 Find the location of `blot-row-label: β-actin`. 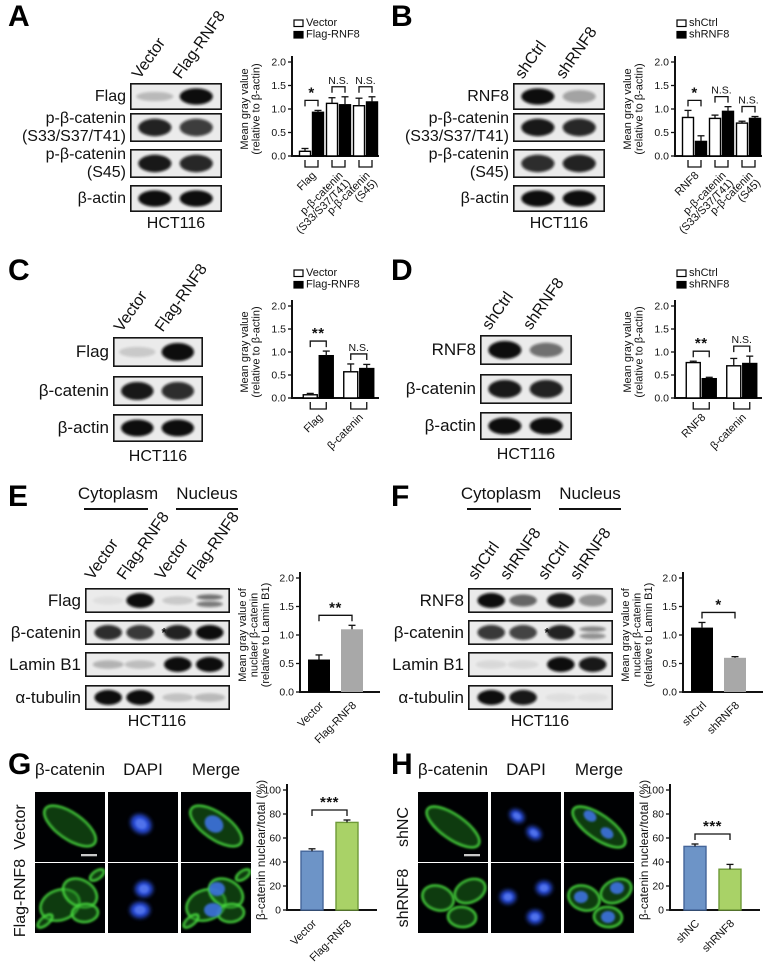

blot-row-label: β-actin is located at coordinates (54, 428).